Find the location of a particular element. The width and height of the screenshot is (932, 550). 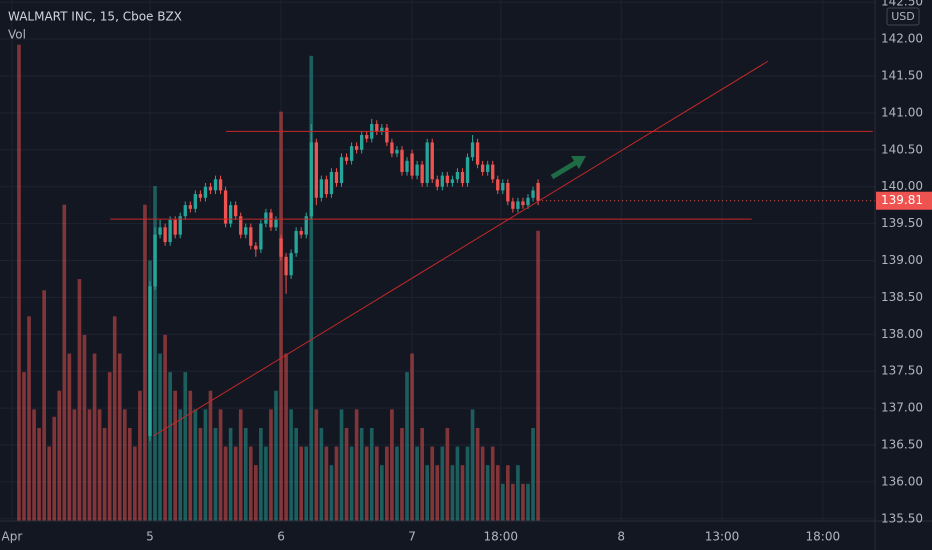

last-price-label: 139.81 is located at coordinates (902, 200).